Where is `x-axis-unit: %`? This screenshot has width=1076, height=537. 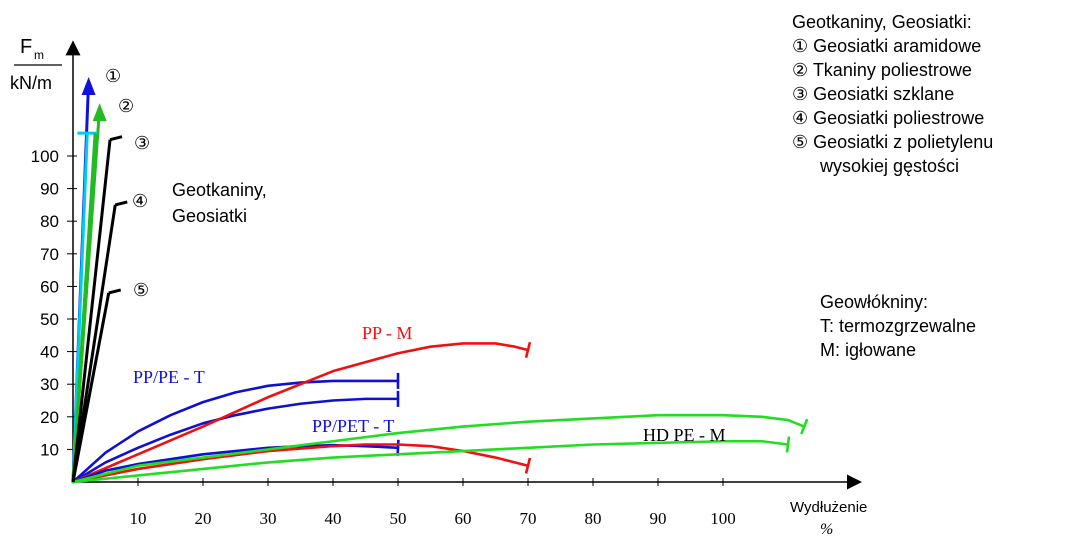 x-axis-unit: % is located at coordinates (826, 529).